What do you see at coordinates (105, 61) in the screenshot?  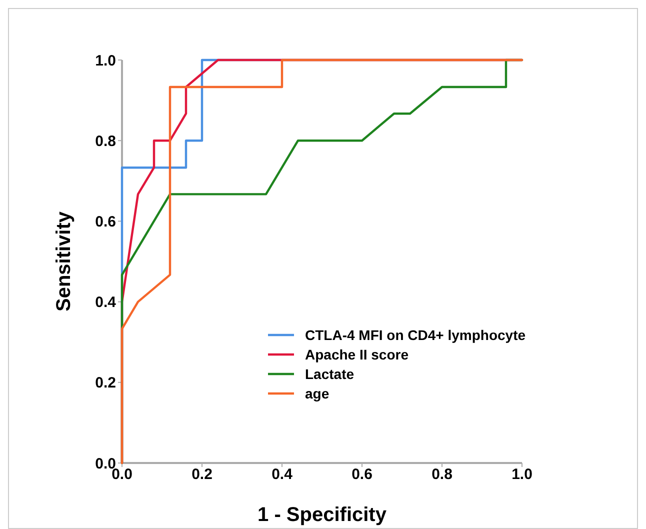 I see `y-tick-label: 1.0` at bounding box center [105, 61].